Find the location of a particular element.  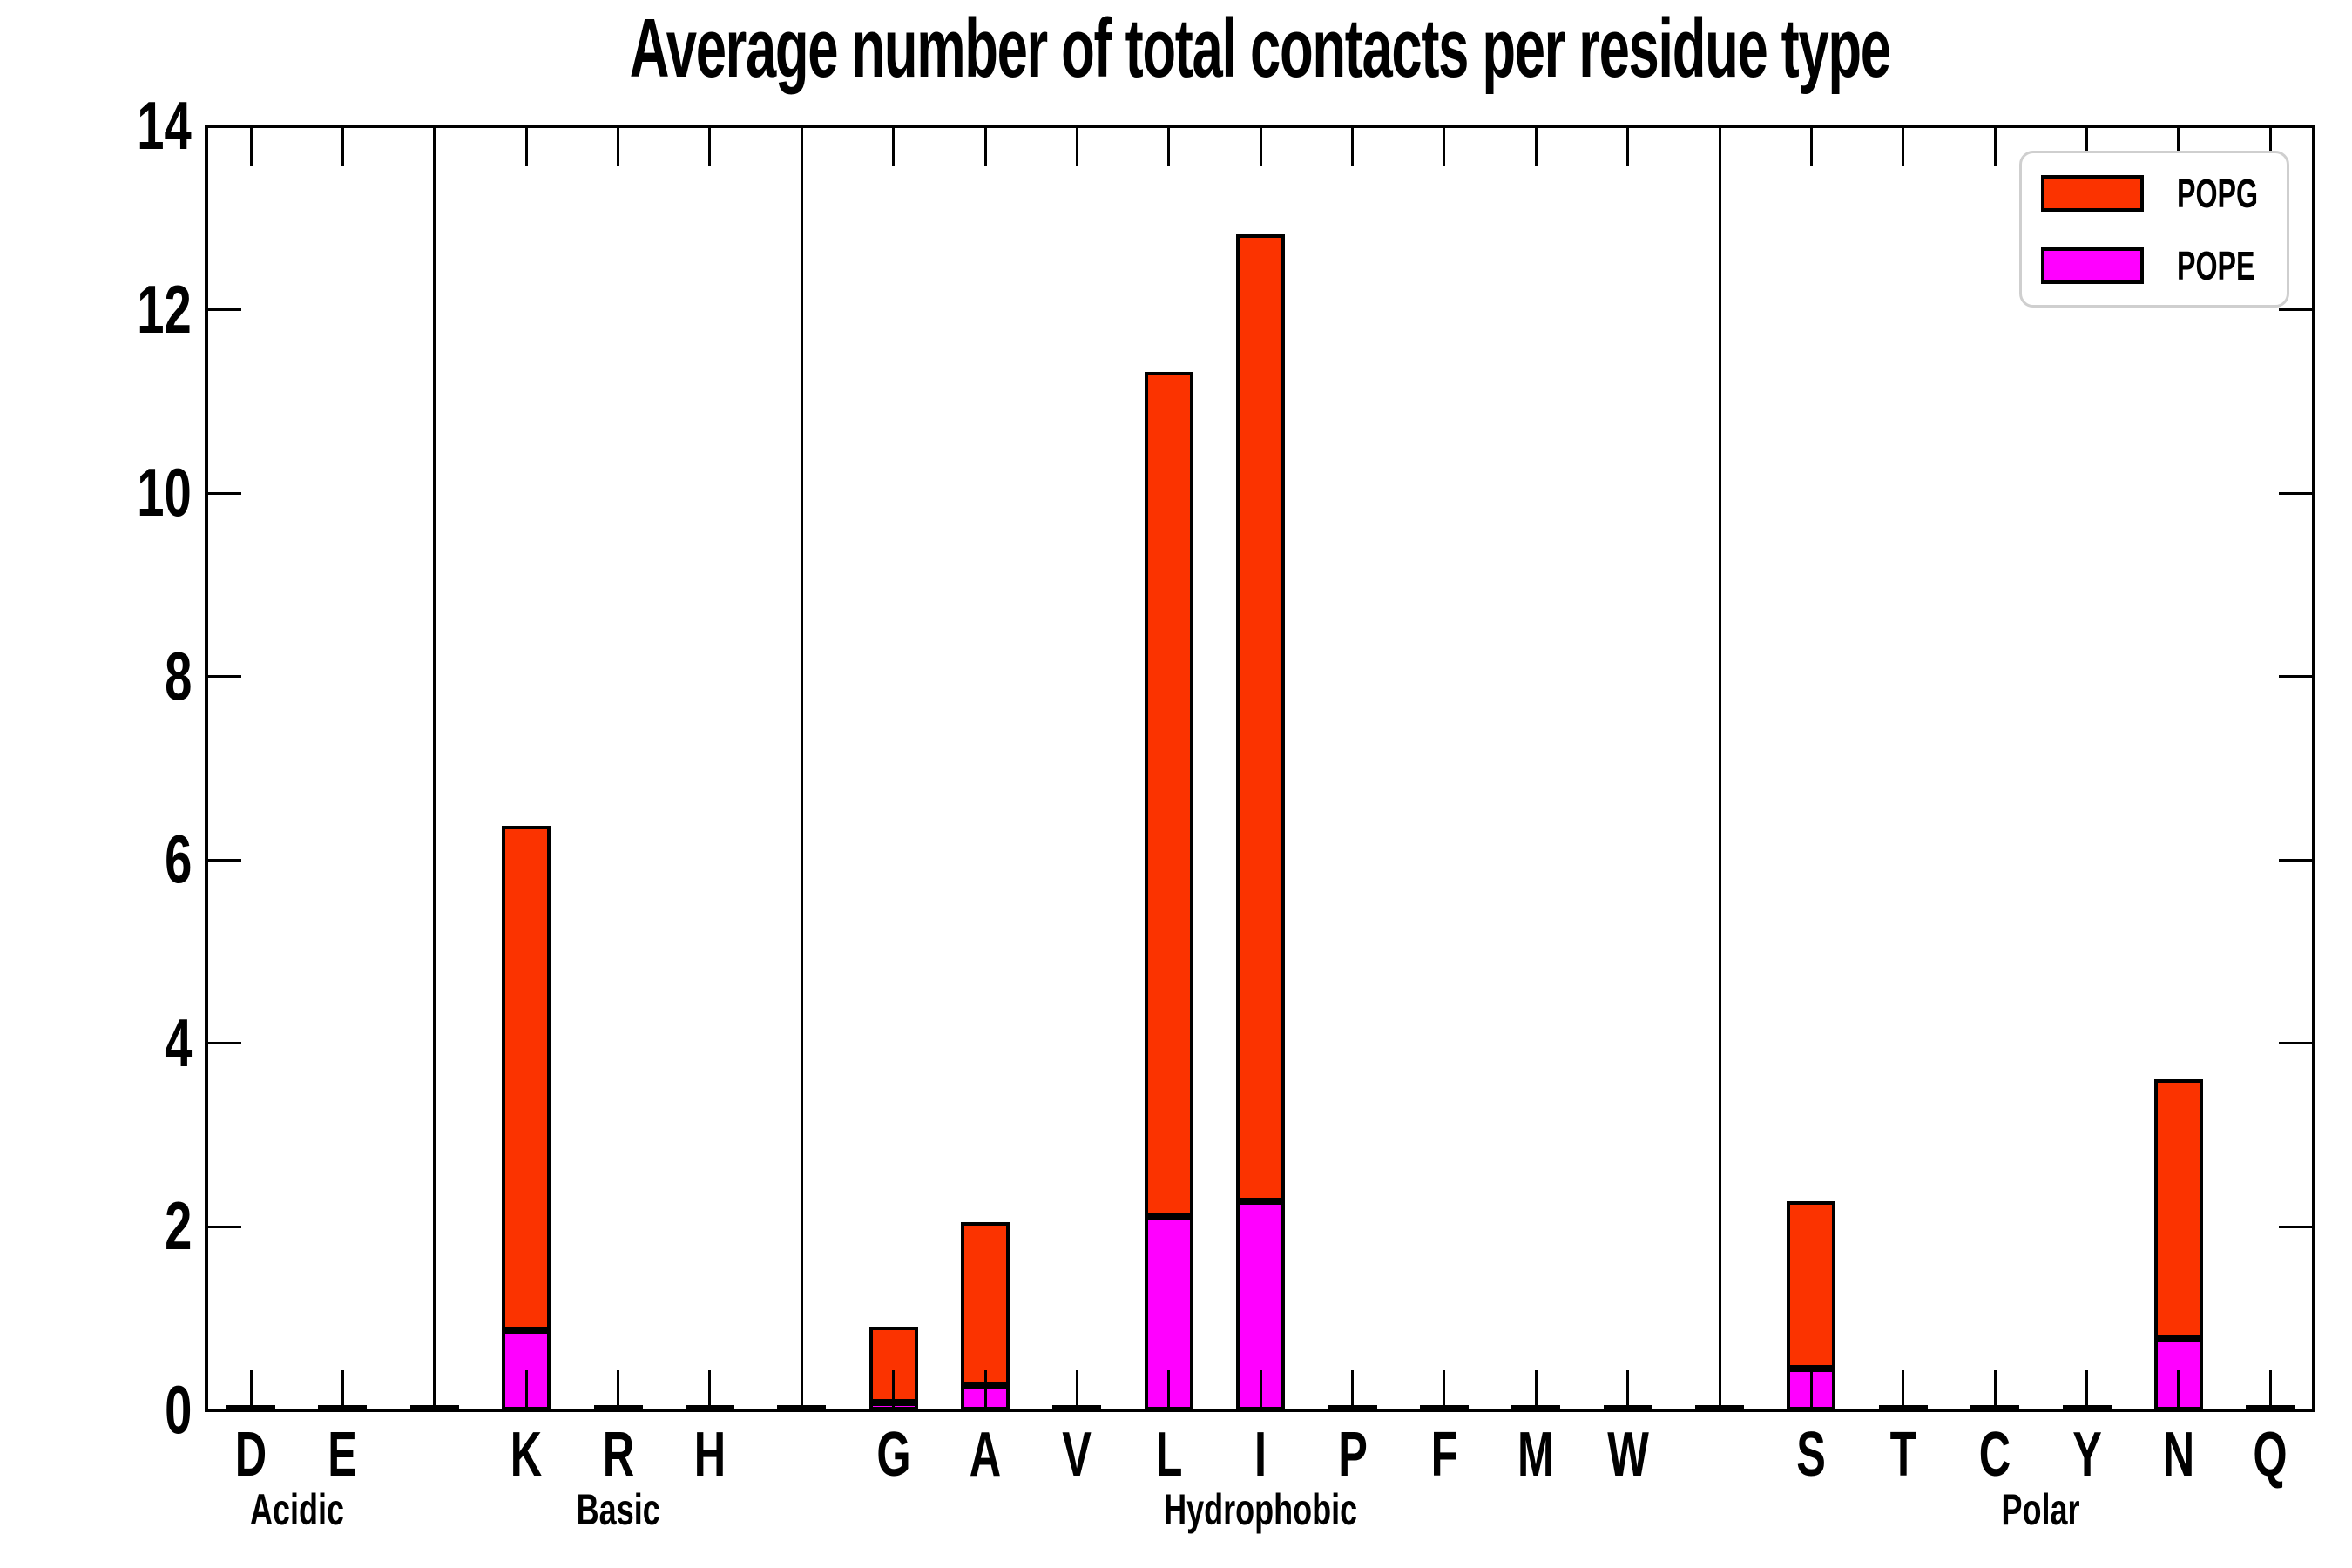

plot-border-bottom is located at coordinates (1260, 1410).